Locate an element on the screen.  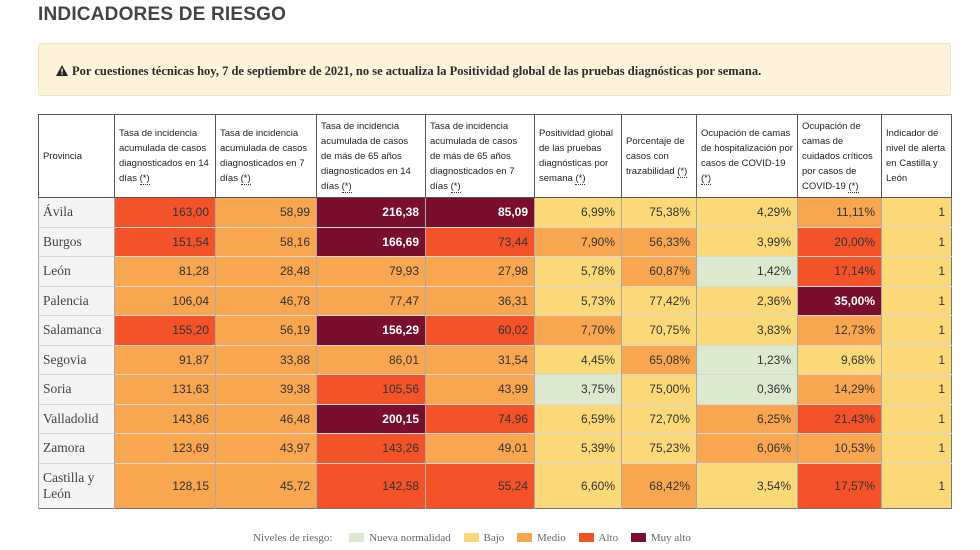
table-cell: 60,02 is located at coordinates (480, 330).